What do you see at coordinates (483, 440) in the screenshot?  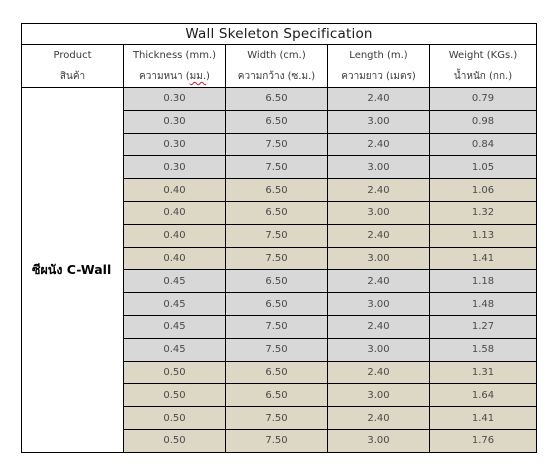 I see `weight-cell: 1.76` at bounding box center [483, 440].